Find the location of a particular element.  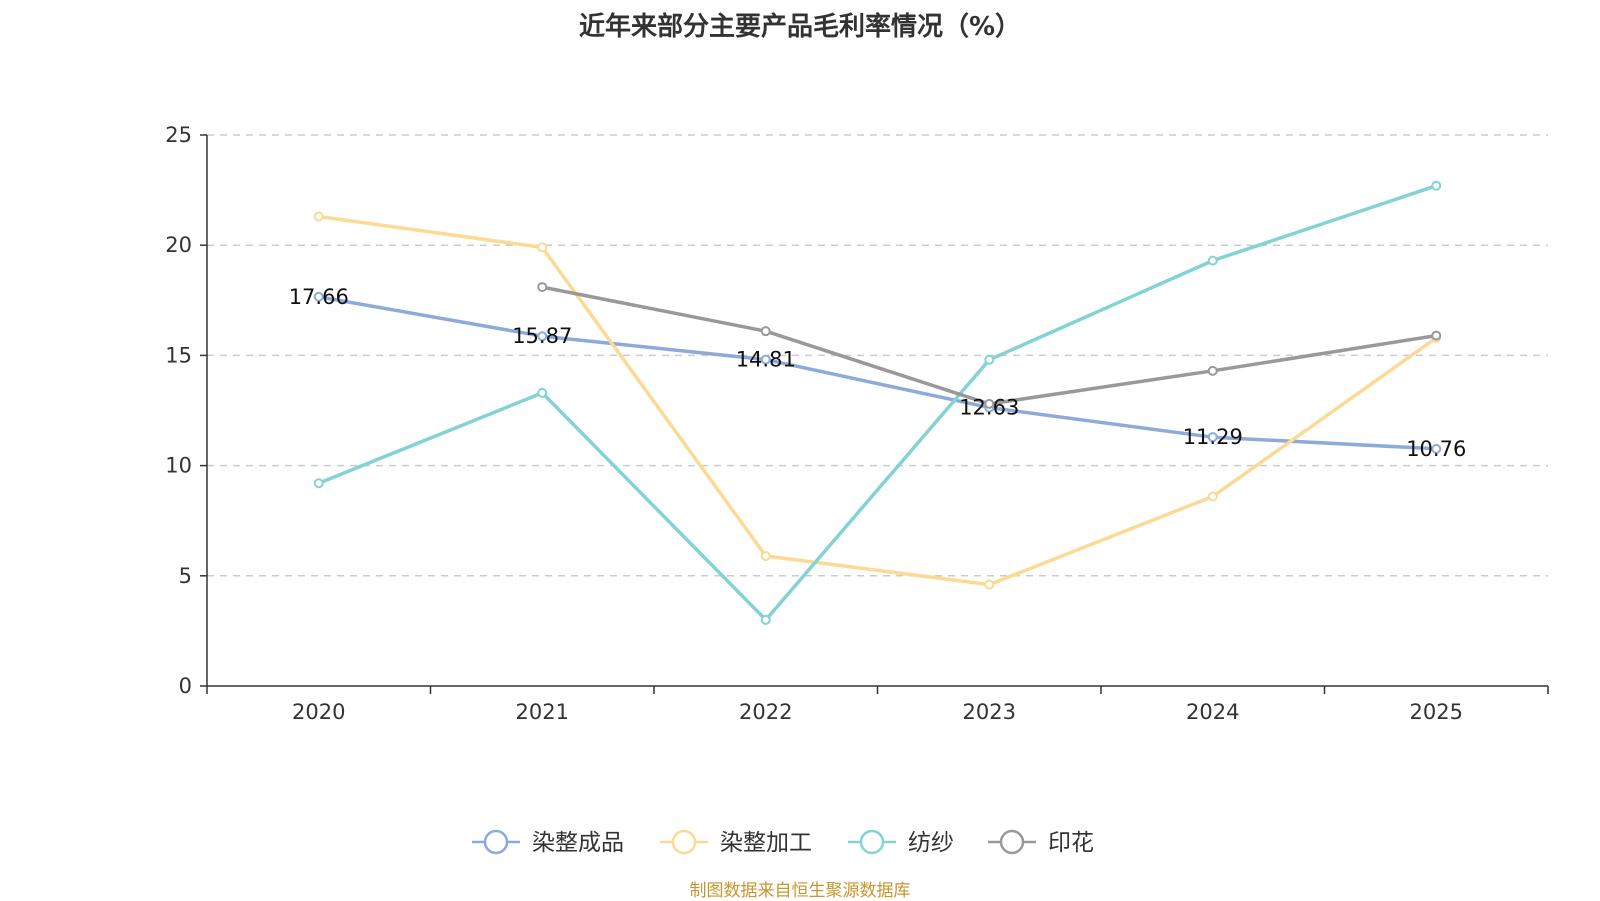

legend-label: 印花 is located at coordinates (1071, 843).